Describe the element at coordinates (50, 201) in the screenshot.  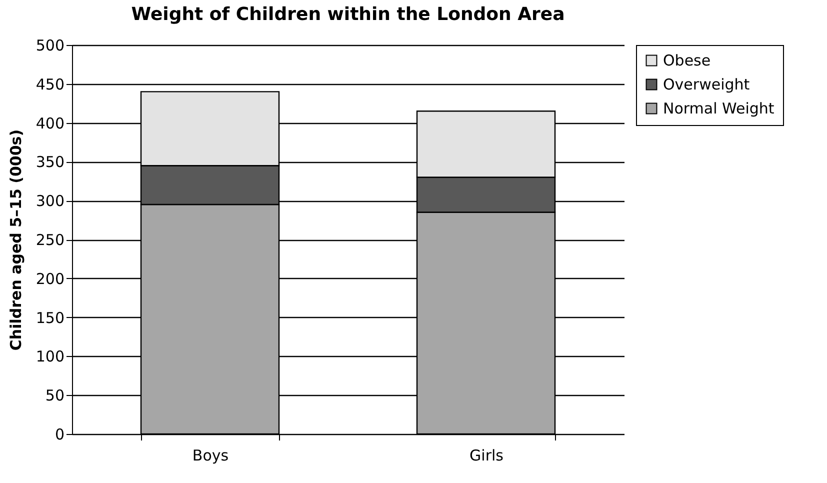
I see `y-tick-label: 300` at that location.